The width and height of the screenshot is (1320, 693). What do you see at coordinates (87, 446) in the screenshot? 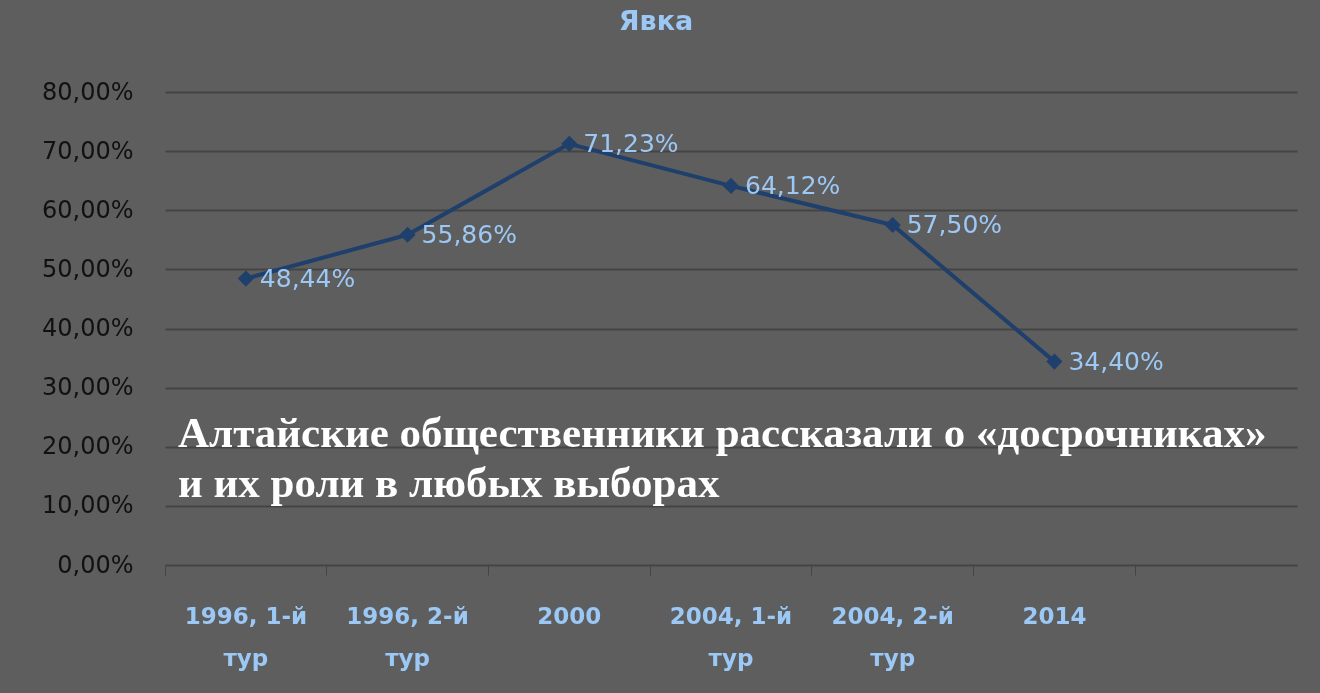
I see `y-tick-label: 20,00%` at bounding box center [87, 446].